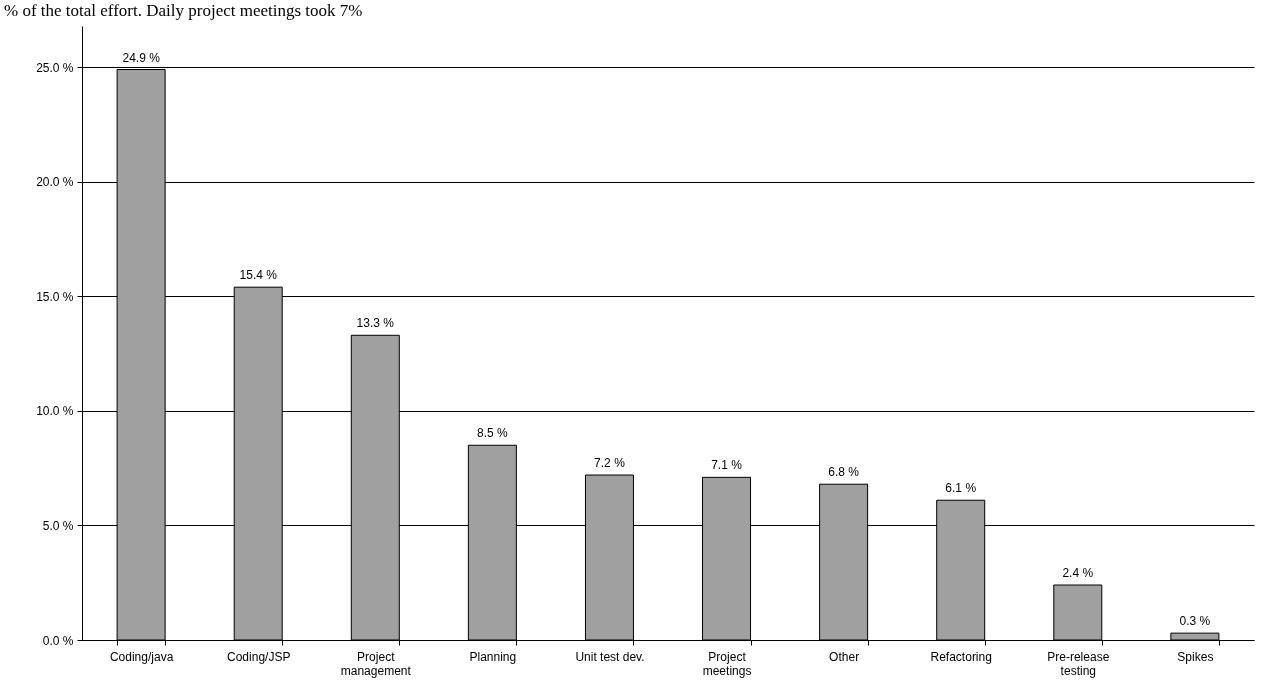 The image size is (1263, 692). I want to click on data-label: 2.4 %, so click(1078, 573).